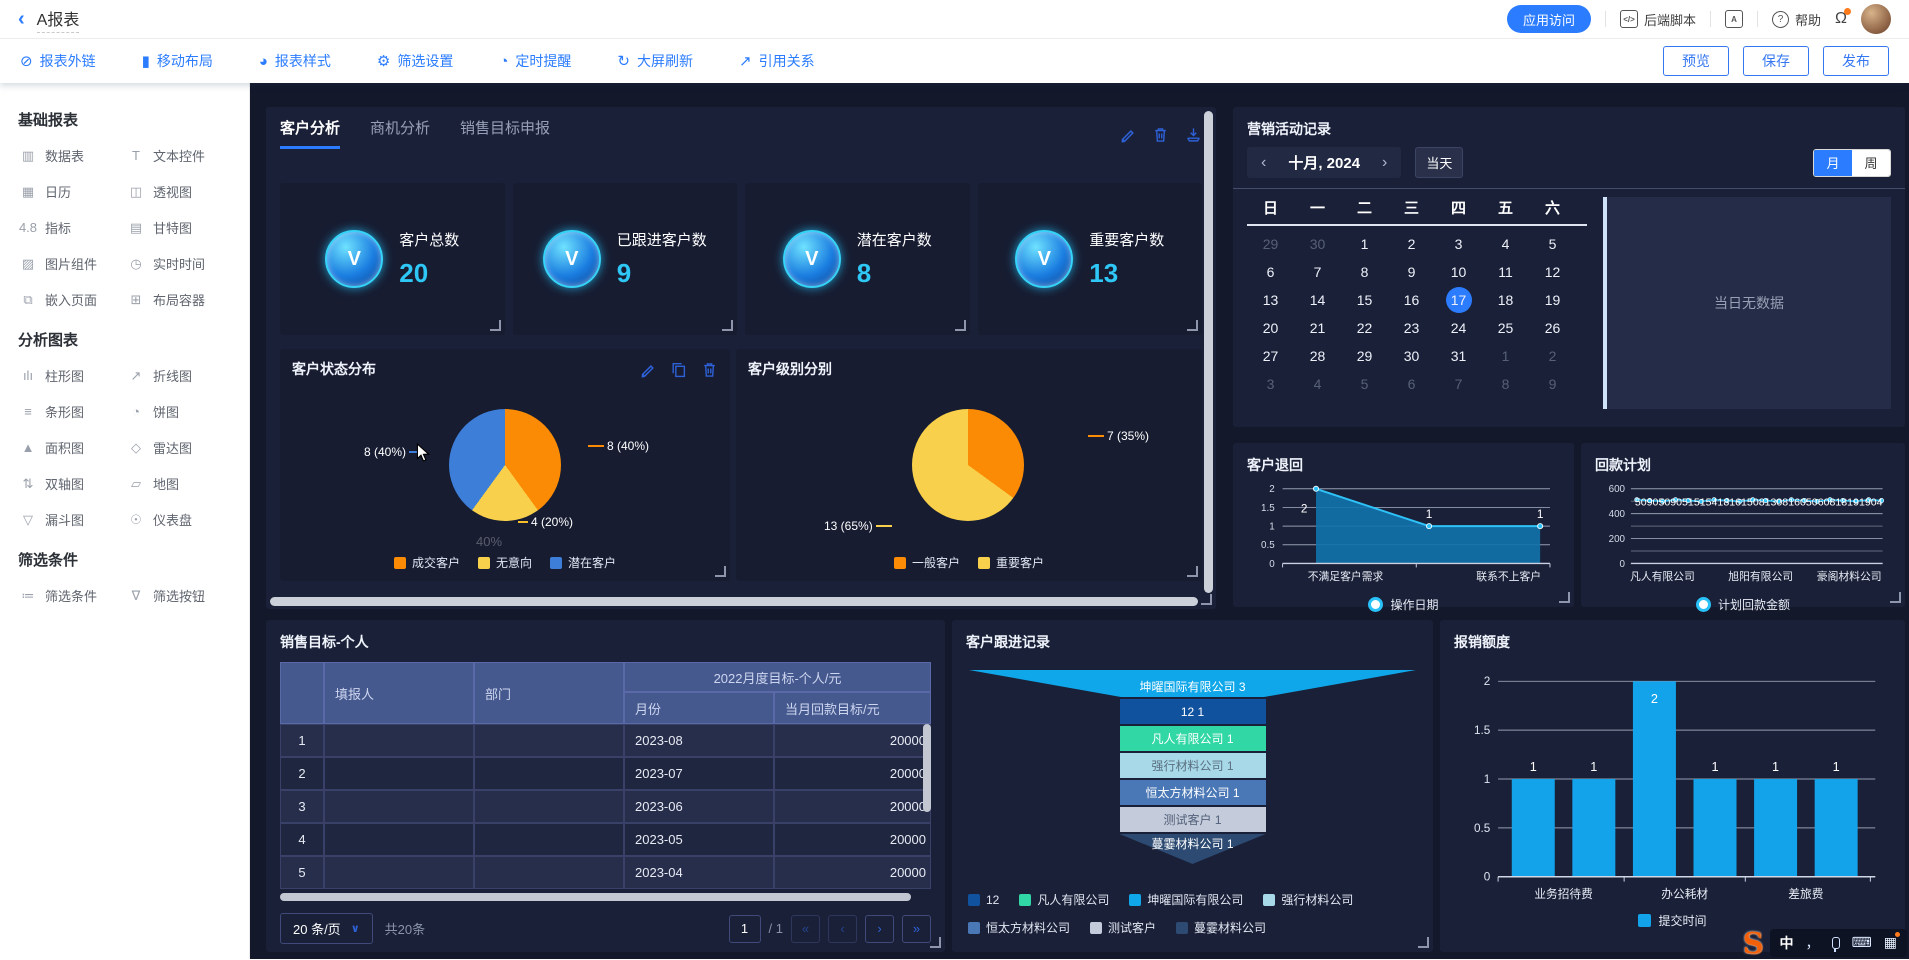  I want to click on prev-page-button: ‹, so click(842, 928).